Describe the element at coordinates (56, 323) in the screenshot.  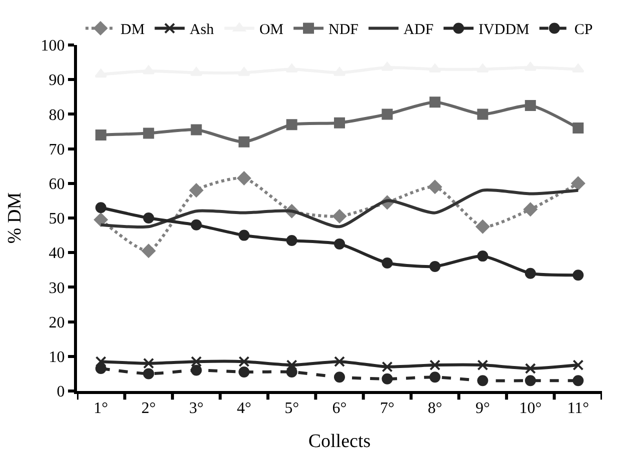
I see `y-tick-label: 20` at that location.